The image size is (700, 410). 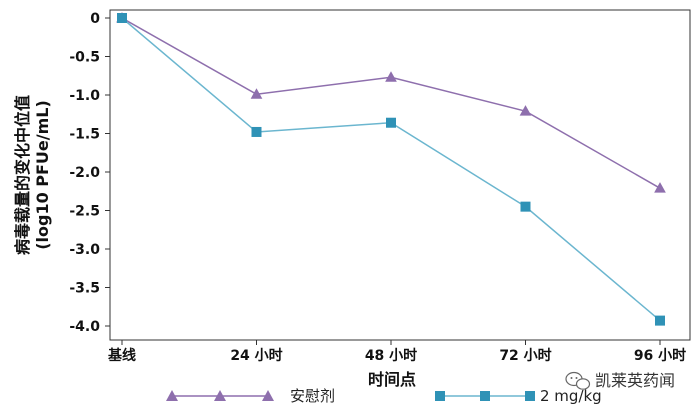 What do you see at coordinates (122, 355) in the screenshot?
I see `x-tick-label: 基线` at bounding box center [122, 355].